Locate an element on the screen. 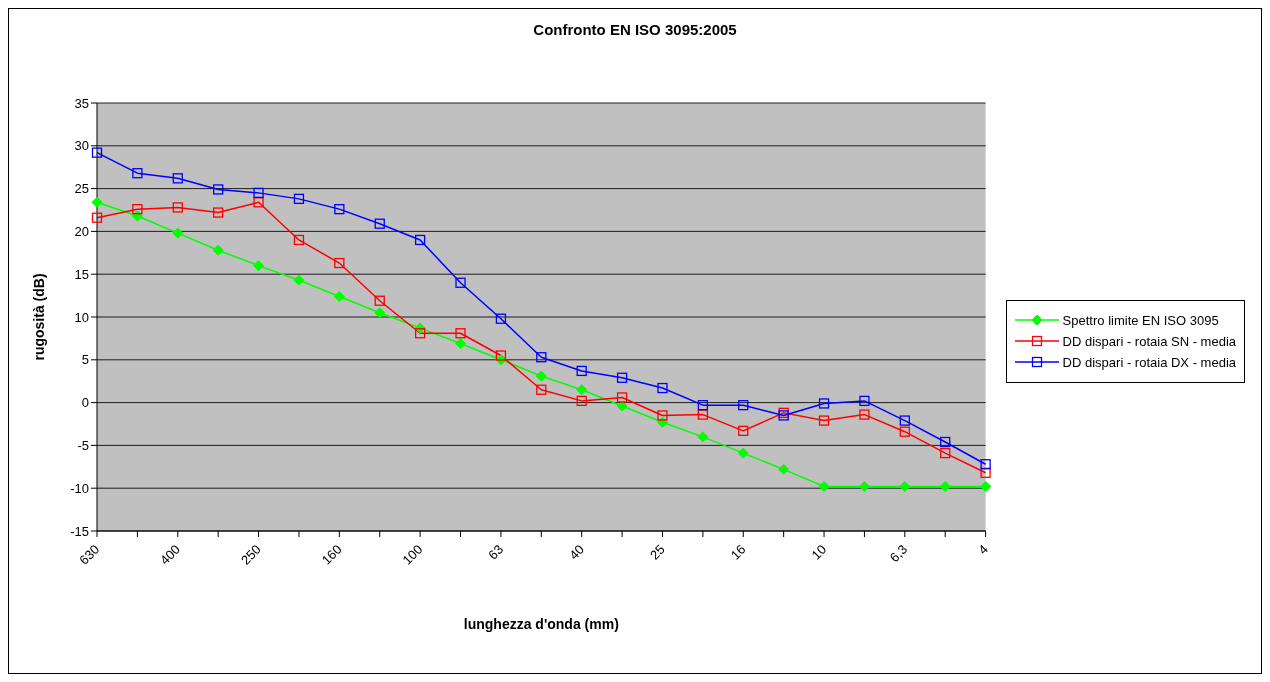  chart-title: Confronto EN ISO 3095:2005 is located at coordinates (635, 30).